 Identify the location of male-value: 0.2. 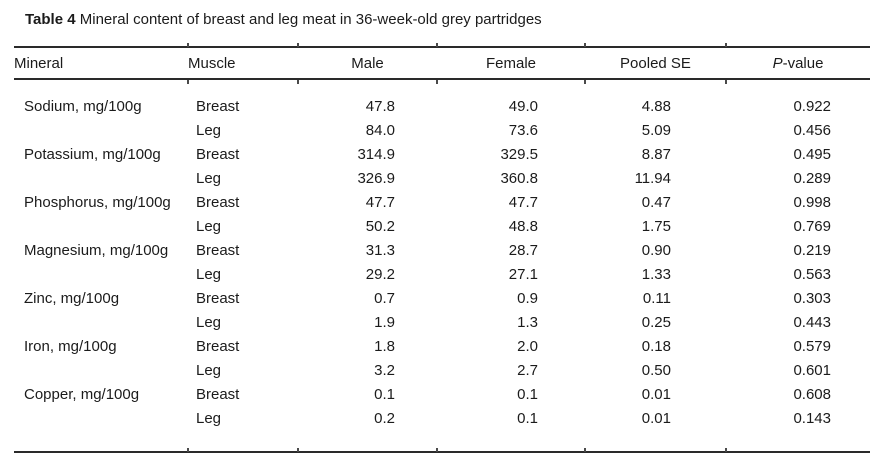
(384, 418).